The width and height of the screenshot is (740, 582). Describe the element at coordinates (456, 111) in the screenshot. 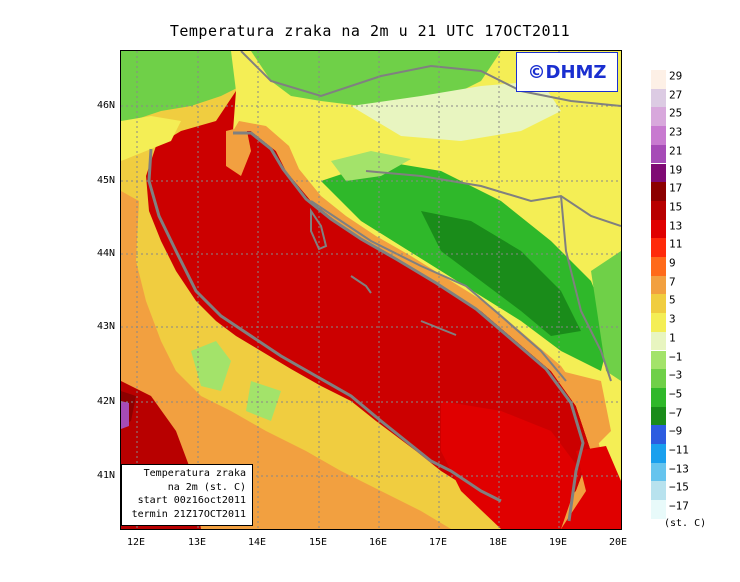

I see `balkan-light-north` at that location.